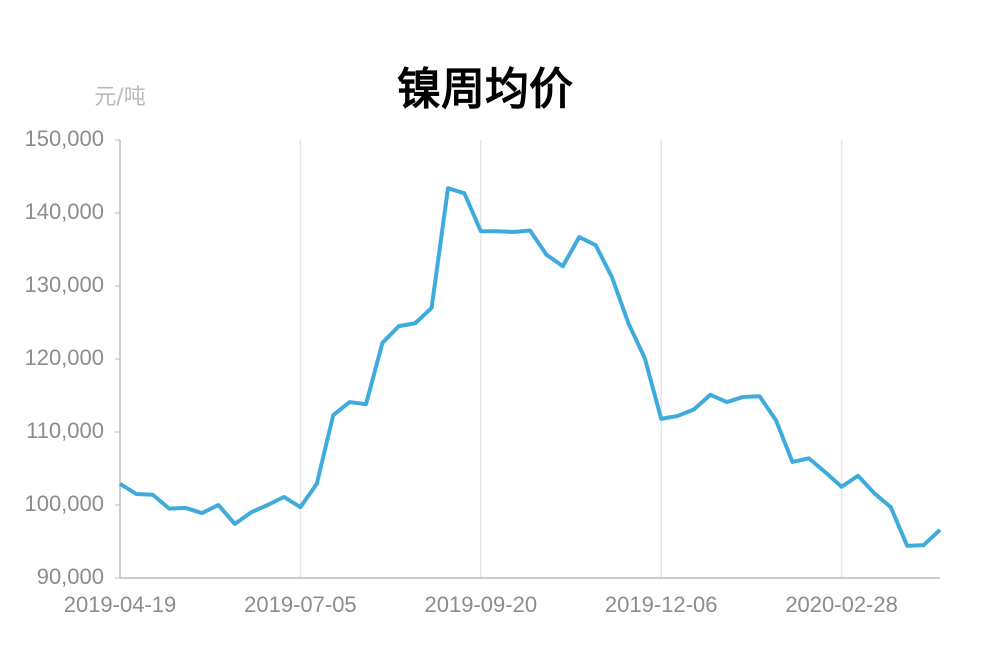  Describe the element at coordinates (119, 97) in the screenshot. I see `y-axis-label: 元/吨` at that location.